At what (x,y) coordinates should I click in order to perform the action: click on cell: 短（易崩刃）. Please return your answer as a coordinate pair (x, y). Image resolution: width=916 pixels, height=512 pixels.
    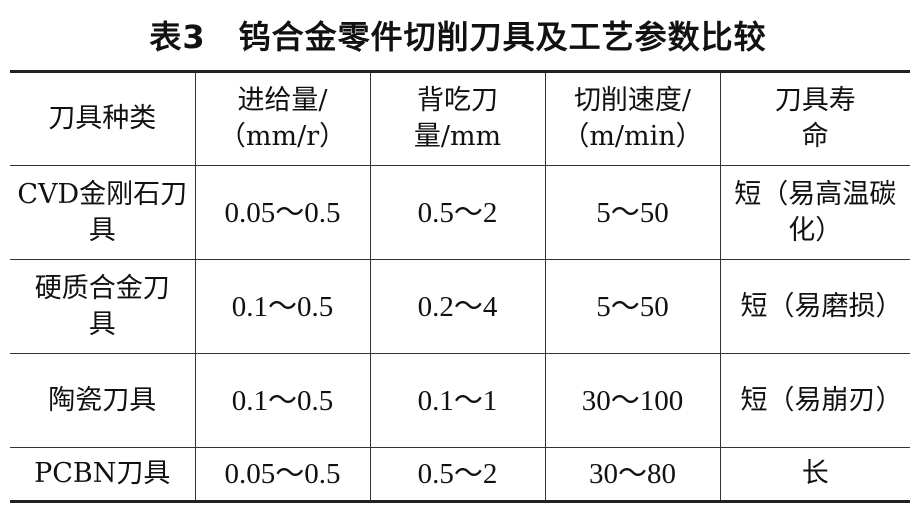
    Looking at the image, I should click on (814, 400).